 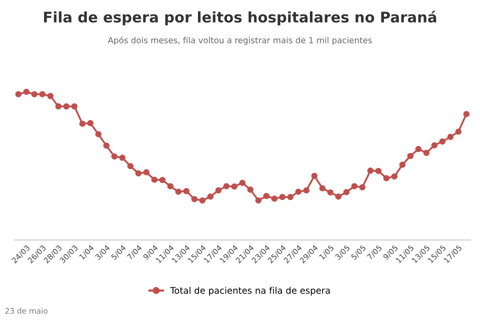 What do you see at coordinates (240, 40) in the screenshot?
I see `chart-subtitle: Após dois meses, fila voltou a registrar mais de 1 mil pacientes` at bounding box center [240, 40].